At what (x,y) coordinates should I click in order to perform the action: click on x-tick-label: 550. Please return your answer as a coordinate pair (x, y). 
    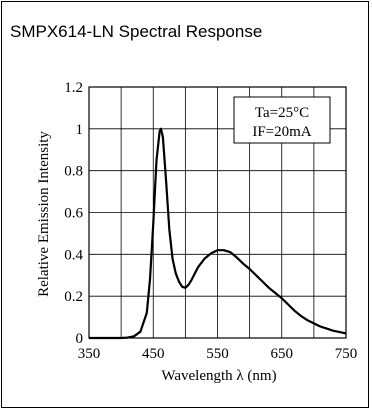
    Looking at the image, I should click on (217, 354).